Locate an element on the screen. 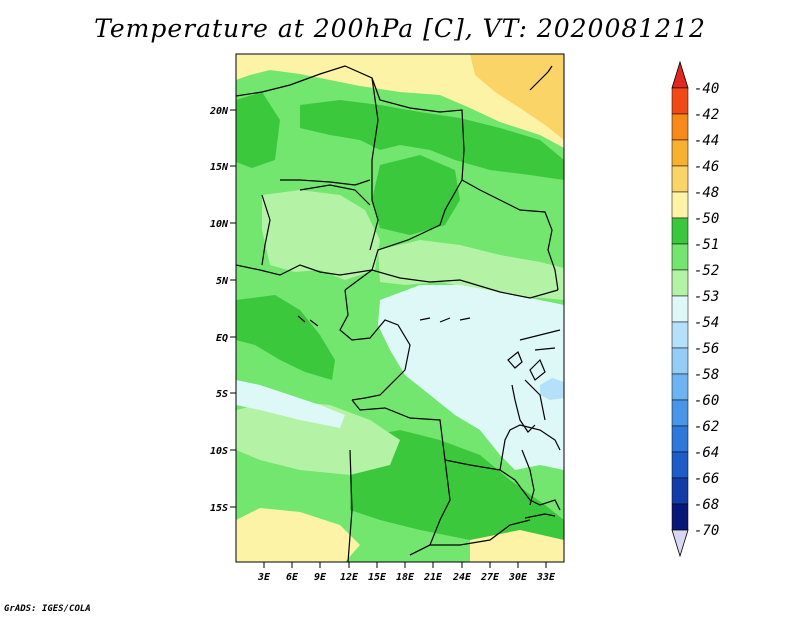 This screenshot has height=618, width=800. colorbar-label: -62 is located at coordinates (706, 427).